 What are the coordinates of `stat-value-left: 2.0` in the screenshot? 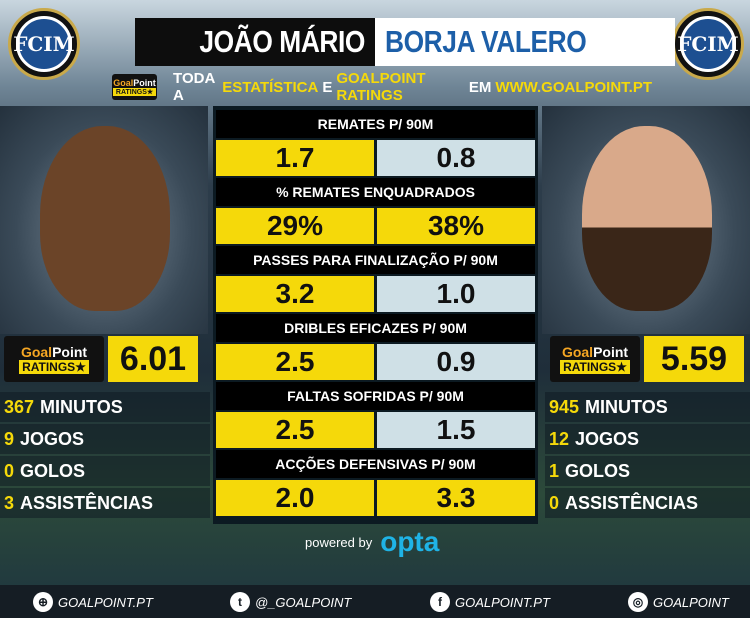 It's located at (295, 498).